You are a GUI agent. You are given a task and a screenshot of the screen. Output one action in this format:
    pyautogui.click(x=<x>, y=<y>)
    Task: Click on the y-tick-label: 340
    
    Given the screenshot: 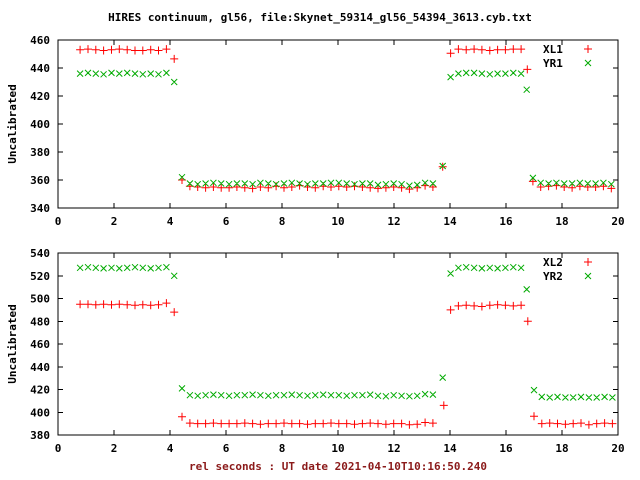 What is the action you would take?
    pyautogui.click(x=40, y=208)
    